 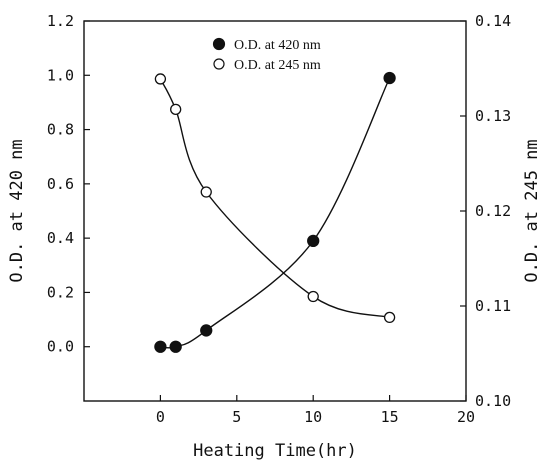 What do you see at coordinates (266, 55) in the screenshot?
I see `legend: O.D. at 420 nm O.D. at 245 nm` at bounding box center [266, 55].